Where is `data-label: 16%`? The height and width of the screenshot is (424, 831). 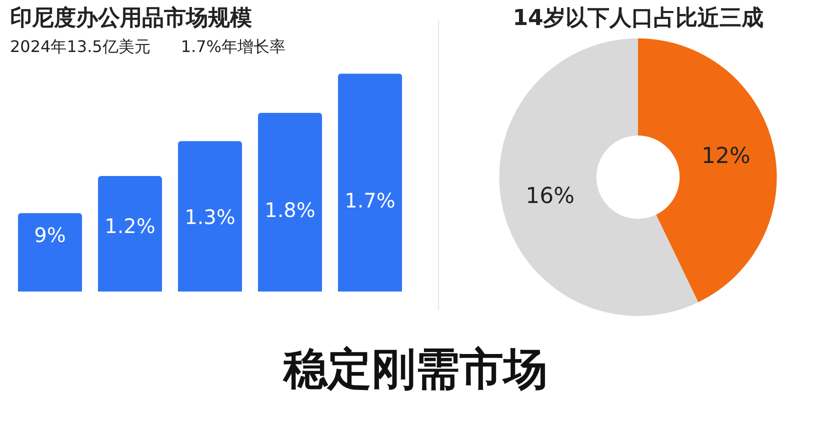
data-label: 16% is located at coordinates (550, 196).